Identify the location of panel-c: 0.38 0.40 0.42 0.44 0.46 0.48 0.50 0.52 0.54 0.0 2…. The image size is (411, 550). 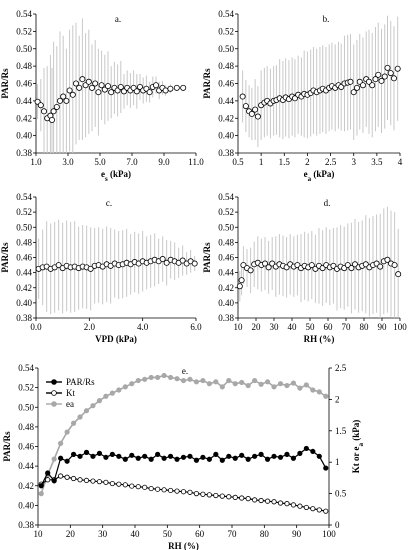
(101, 268).